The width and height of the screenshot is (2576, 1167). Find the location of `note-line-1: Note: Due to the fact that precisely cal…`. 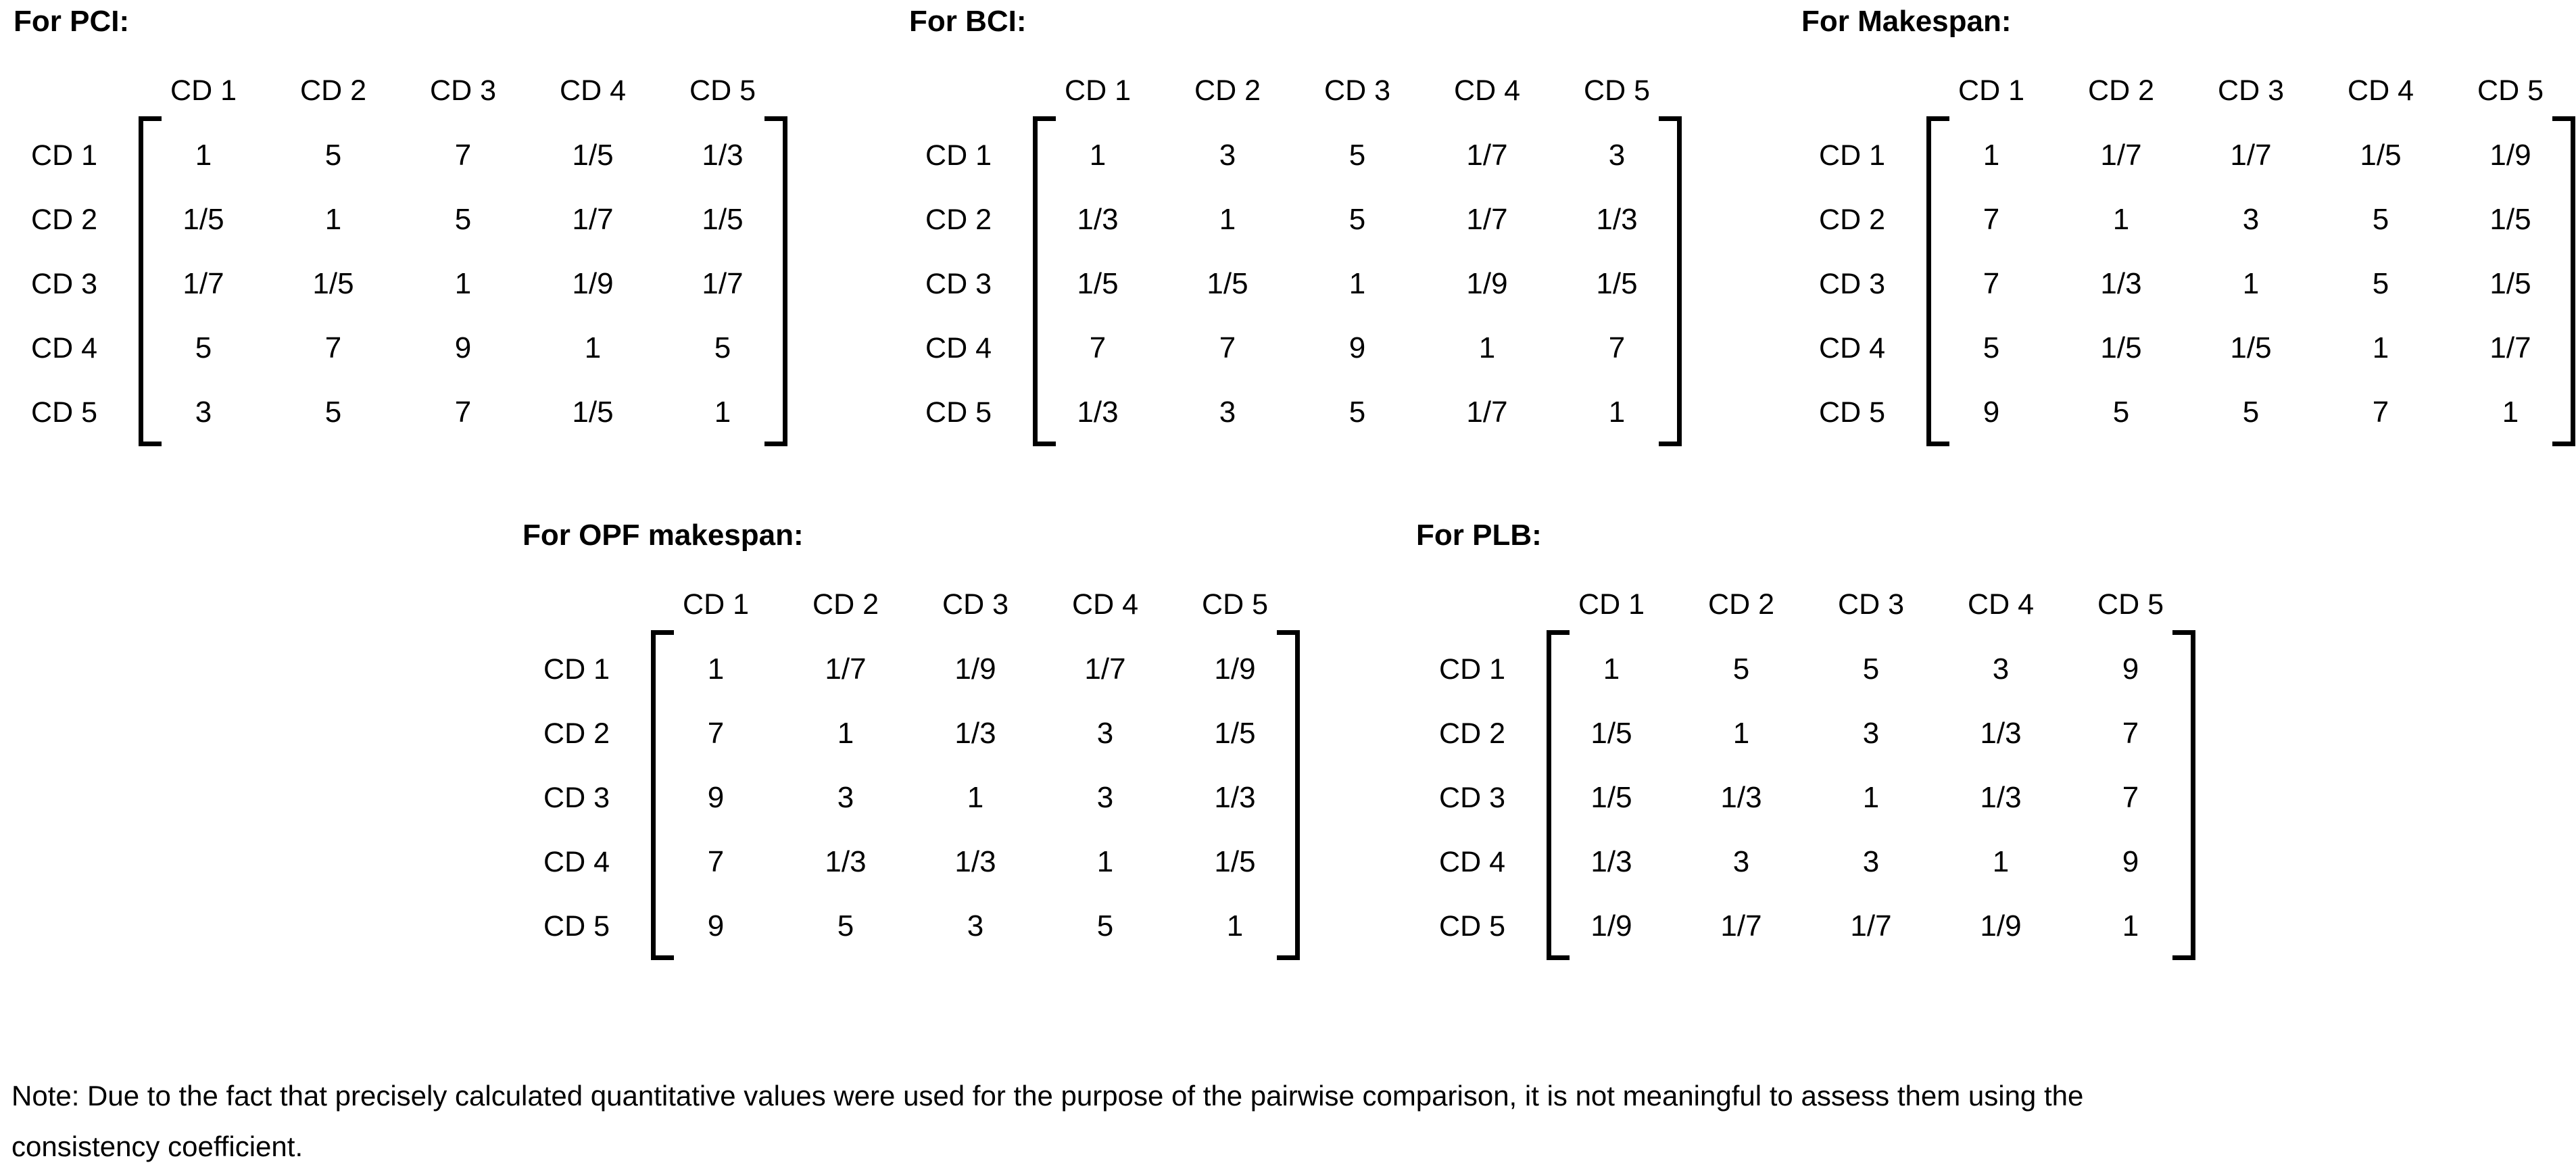

note-line-1: Note: Due to the fact that precisely cal… is located at coordinates (1047, 1096).